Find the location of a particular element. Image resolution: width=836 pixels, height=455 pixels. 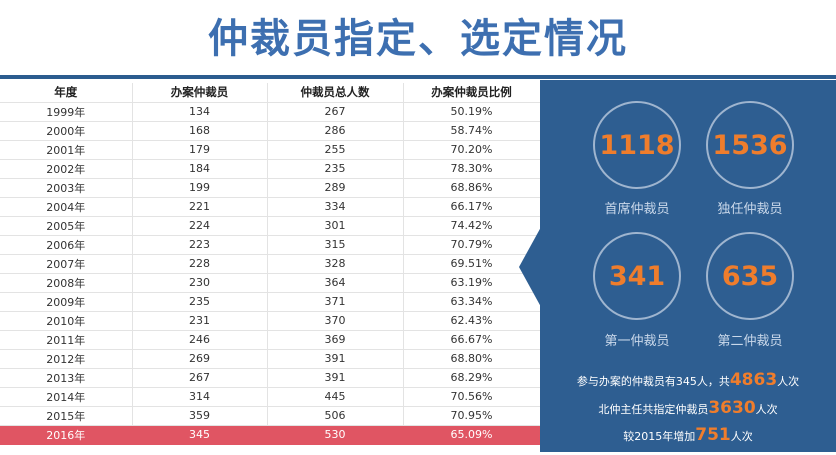

cell-total-arbitrators: 371 is located at coordinates (335, 302).